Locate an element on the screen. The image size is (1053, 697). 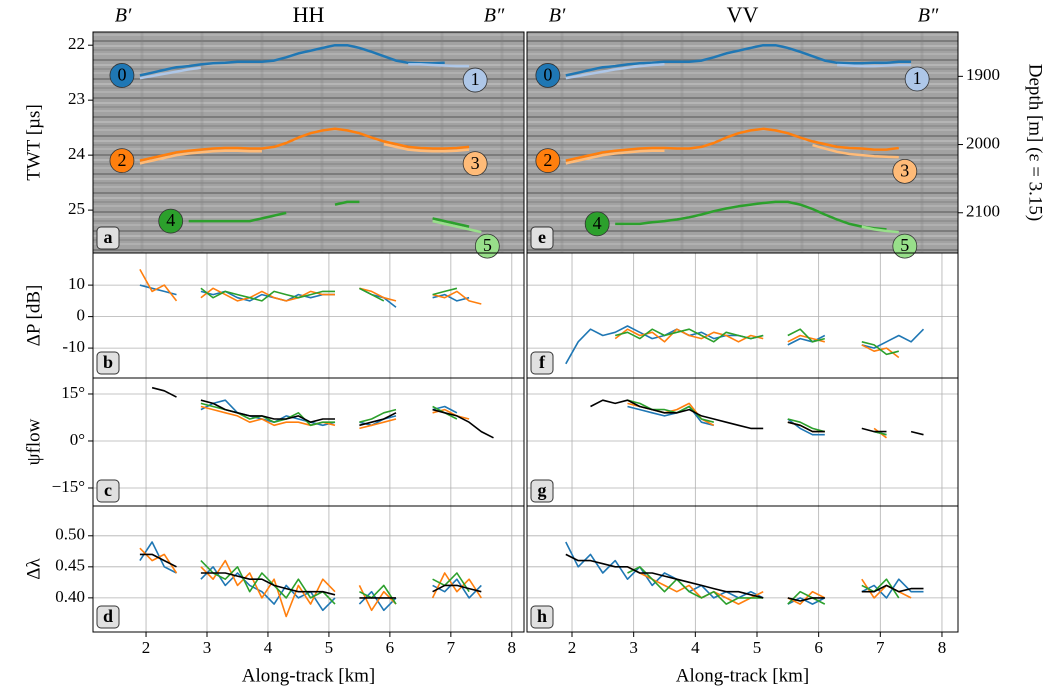
y-tick-label: 22 is located at coordinates (76, 43).